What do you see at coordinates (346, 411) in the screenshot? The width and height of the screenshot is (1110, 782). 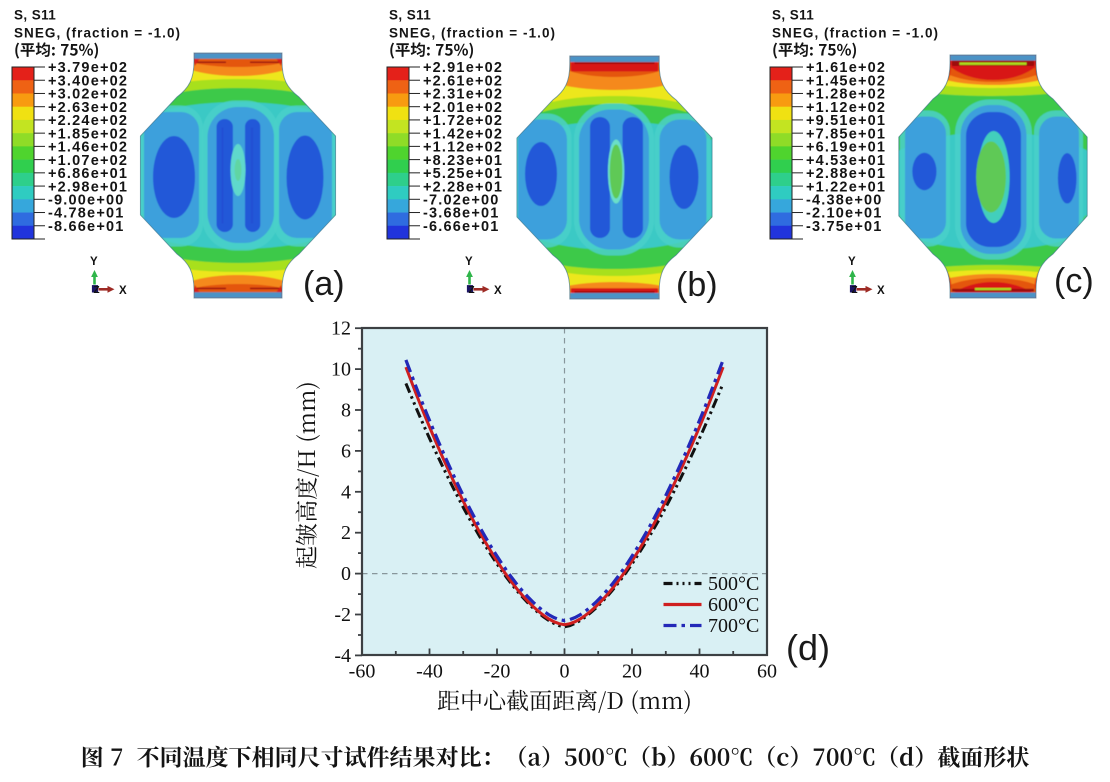 I see `svg-text: 8` at bounding box center [346, 411].